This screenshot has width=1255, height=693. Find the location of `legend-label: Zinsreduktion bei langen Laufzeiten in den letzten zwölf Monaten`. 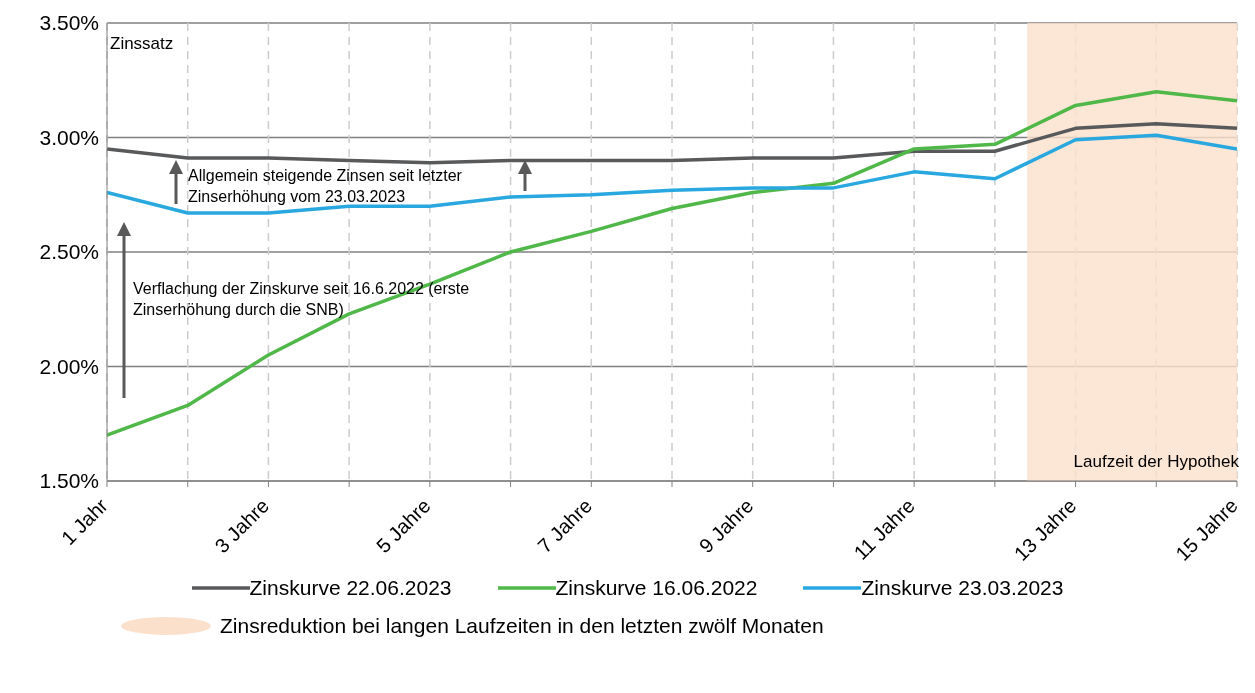

legend-label: Zinsreduktion bei langen Laufzeiten in den letzten zwölf Monaten is located at coordinates (522, 626).